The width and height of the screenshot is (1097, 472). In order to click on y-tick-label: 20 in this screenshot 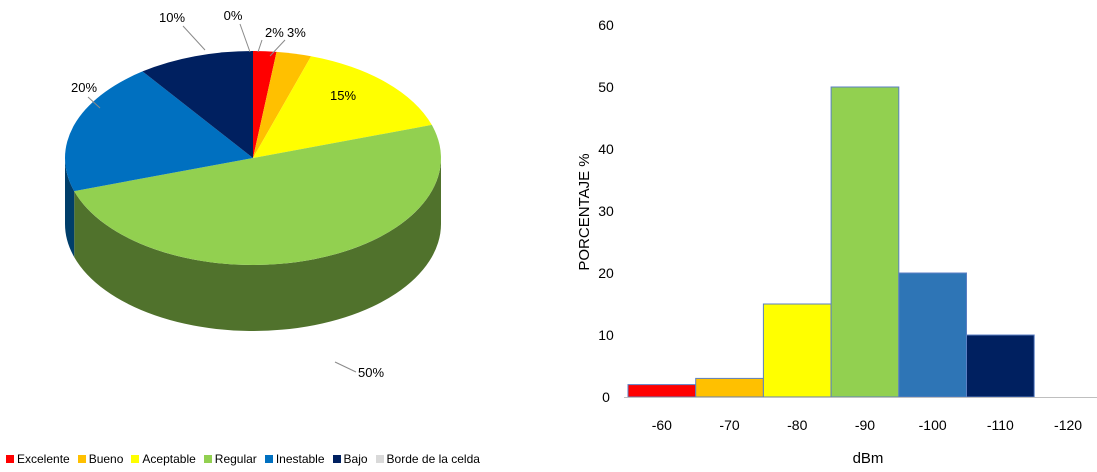, I will do `click(606, 273)`.